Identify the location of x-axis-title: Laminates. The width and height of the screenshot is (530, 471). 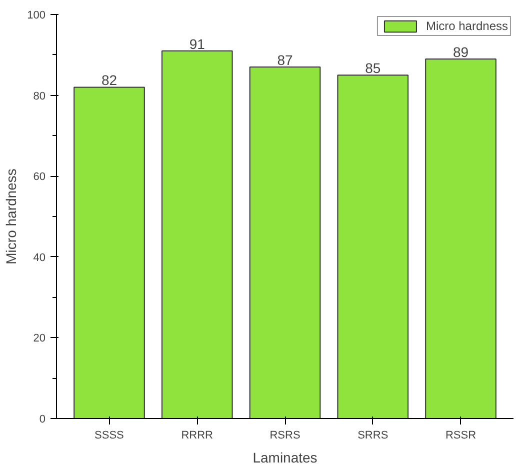
(285, 458).